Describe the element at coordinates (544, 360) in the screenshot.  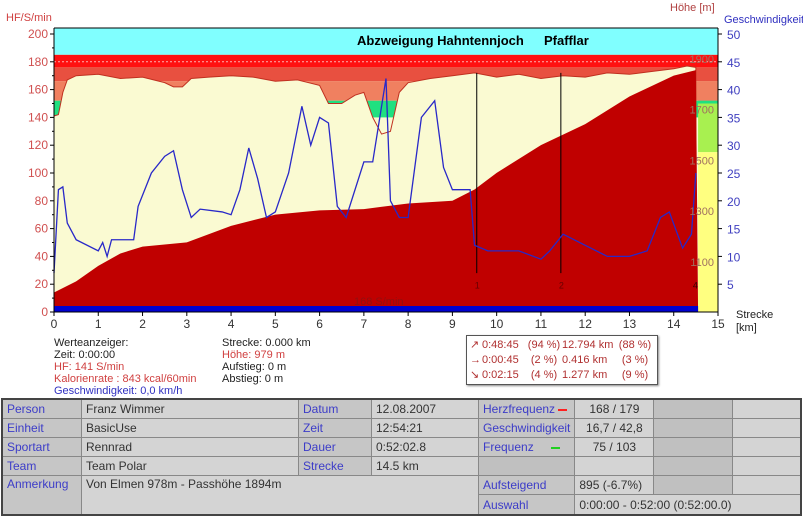
I see `slope-stat-time-pct: (2 %)` at that location.